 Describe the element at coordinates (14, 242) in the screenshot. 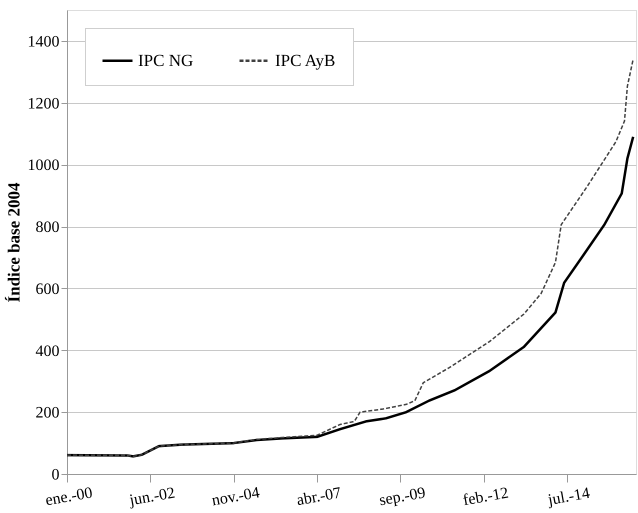

I see `y-axis-title: Índice base 2004` at that location.